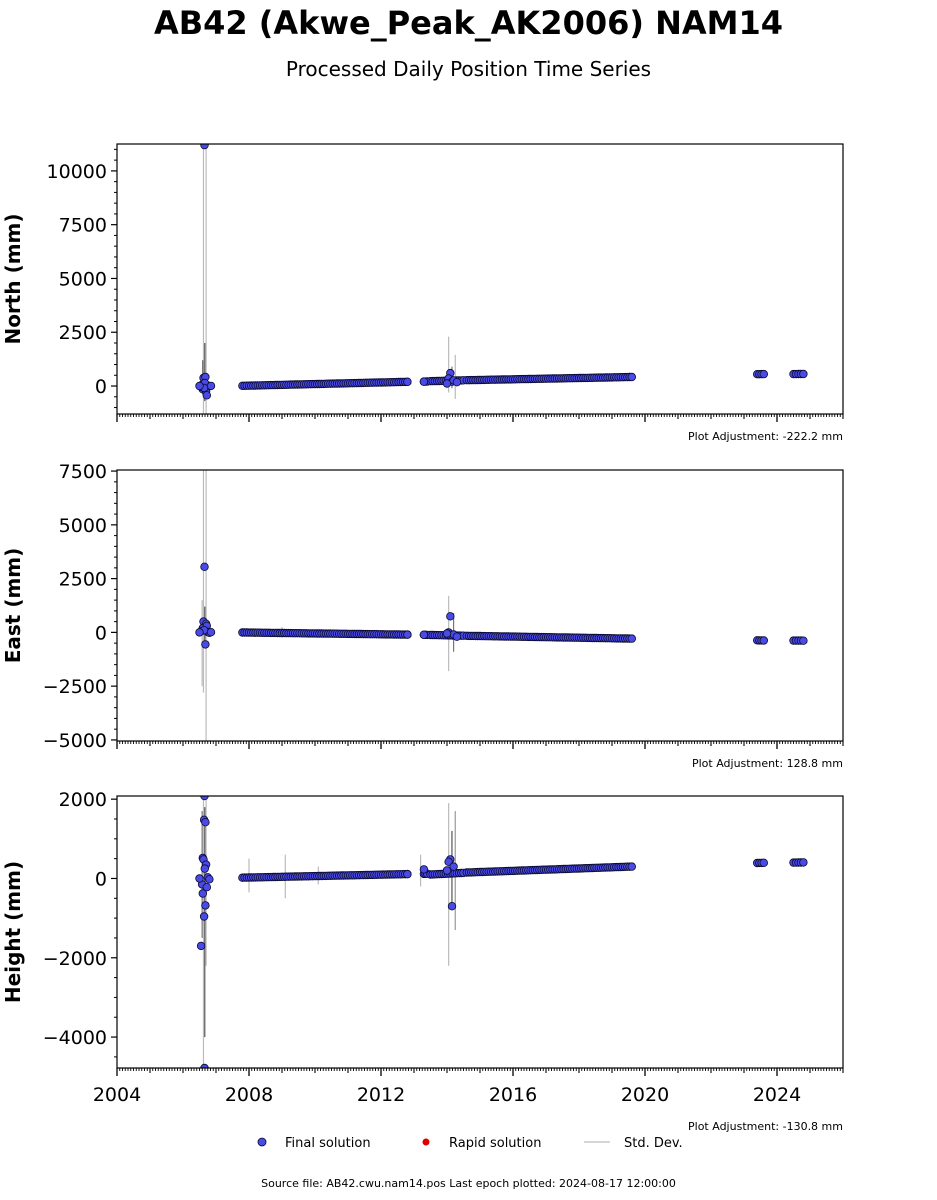  Describe the element at coordinates (653, 1143) in the screenshot. I see `legend-label-std: Std. Dev.` at that location.